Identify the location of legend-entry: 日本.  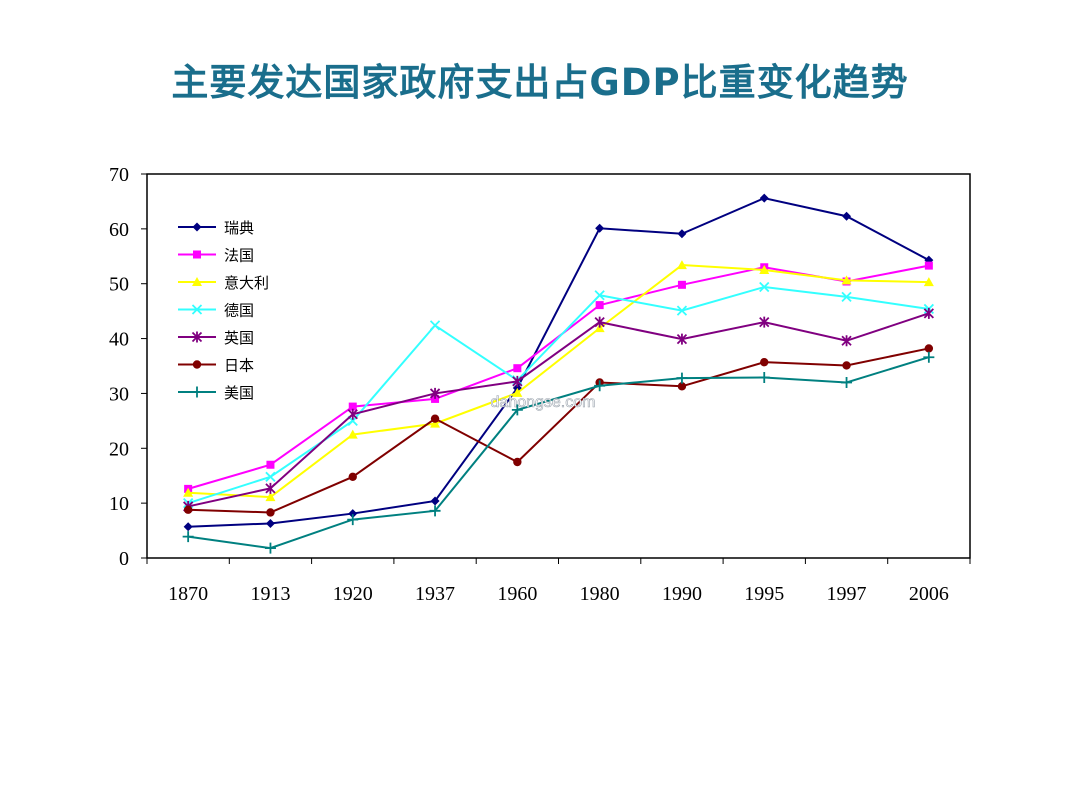
(216, 366).